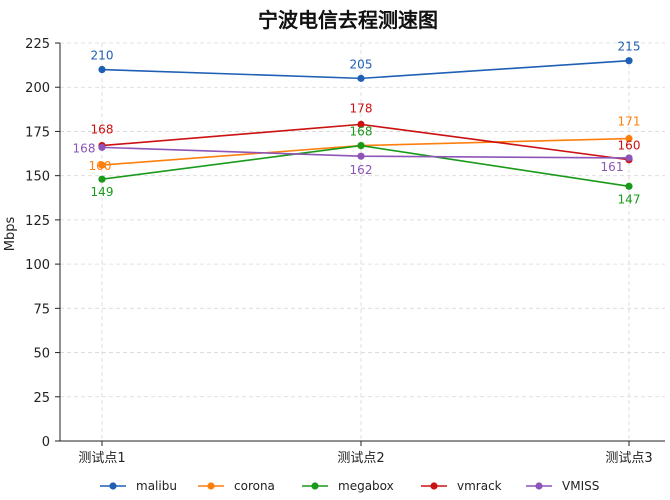  Describe the element at coordinates (101, 458) in the screenshot. I see `x-tick-label: 测试点1` at that location.